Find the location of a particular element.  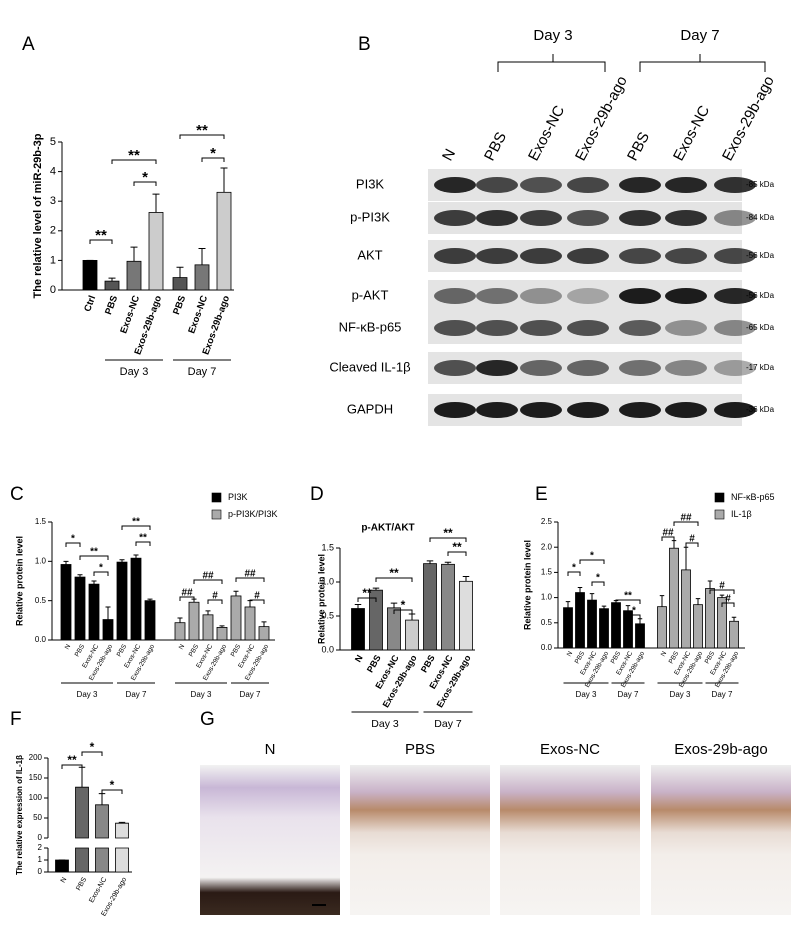

legend-swatch is located at coordinates (216, 497).